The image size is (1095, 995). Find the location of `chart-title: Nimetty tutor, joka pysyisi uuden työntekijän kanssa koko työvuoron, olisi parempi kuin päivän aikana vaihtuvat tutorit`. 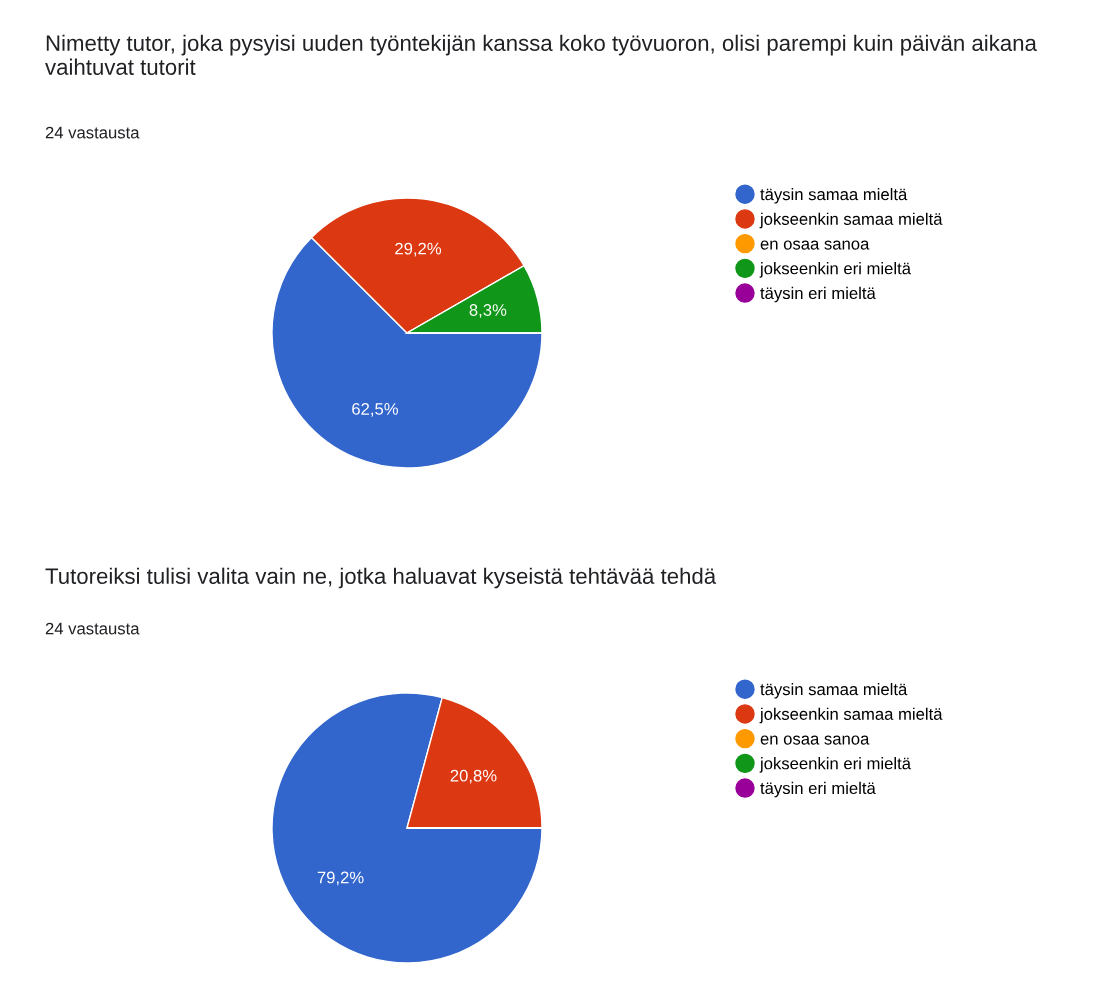

chart-title: Nimetty tutor, joka pysyisi uuden työntekijän kanssa koko työvuoron, olisi parempi kuin päivän aikana vaihtuvat tutorit is located at coordinates (541, 54).